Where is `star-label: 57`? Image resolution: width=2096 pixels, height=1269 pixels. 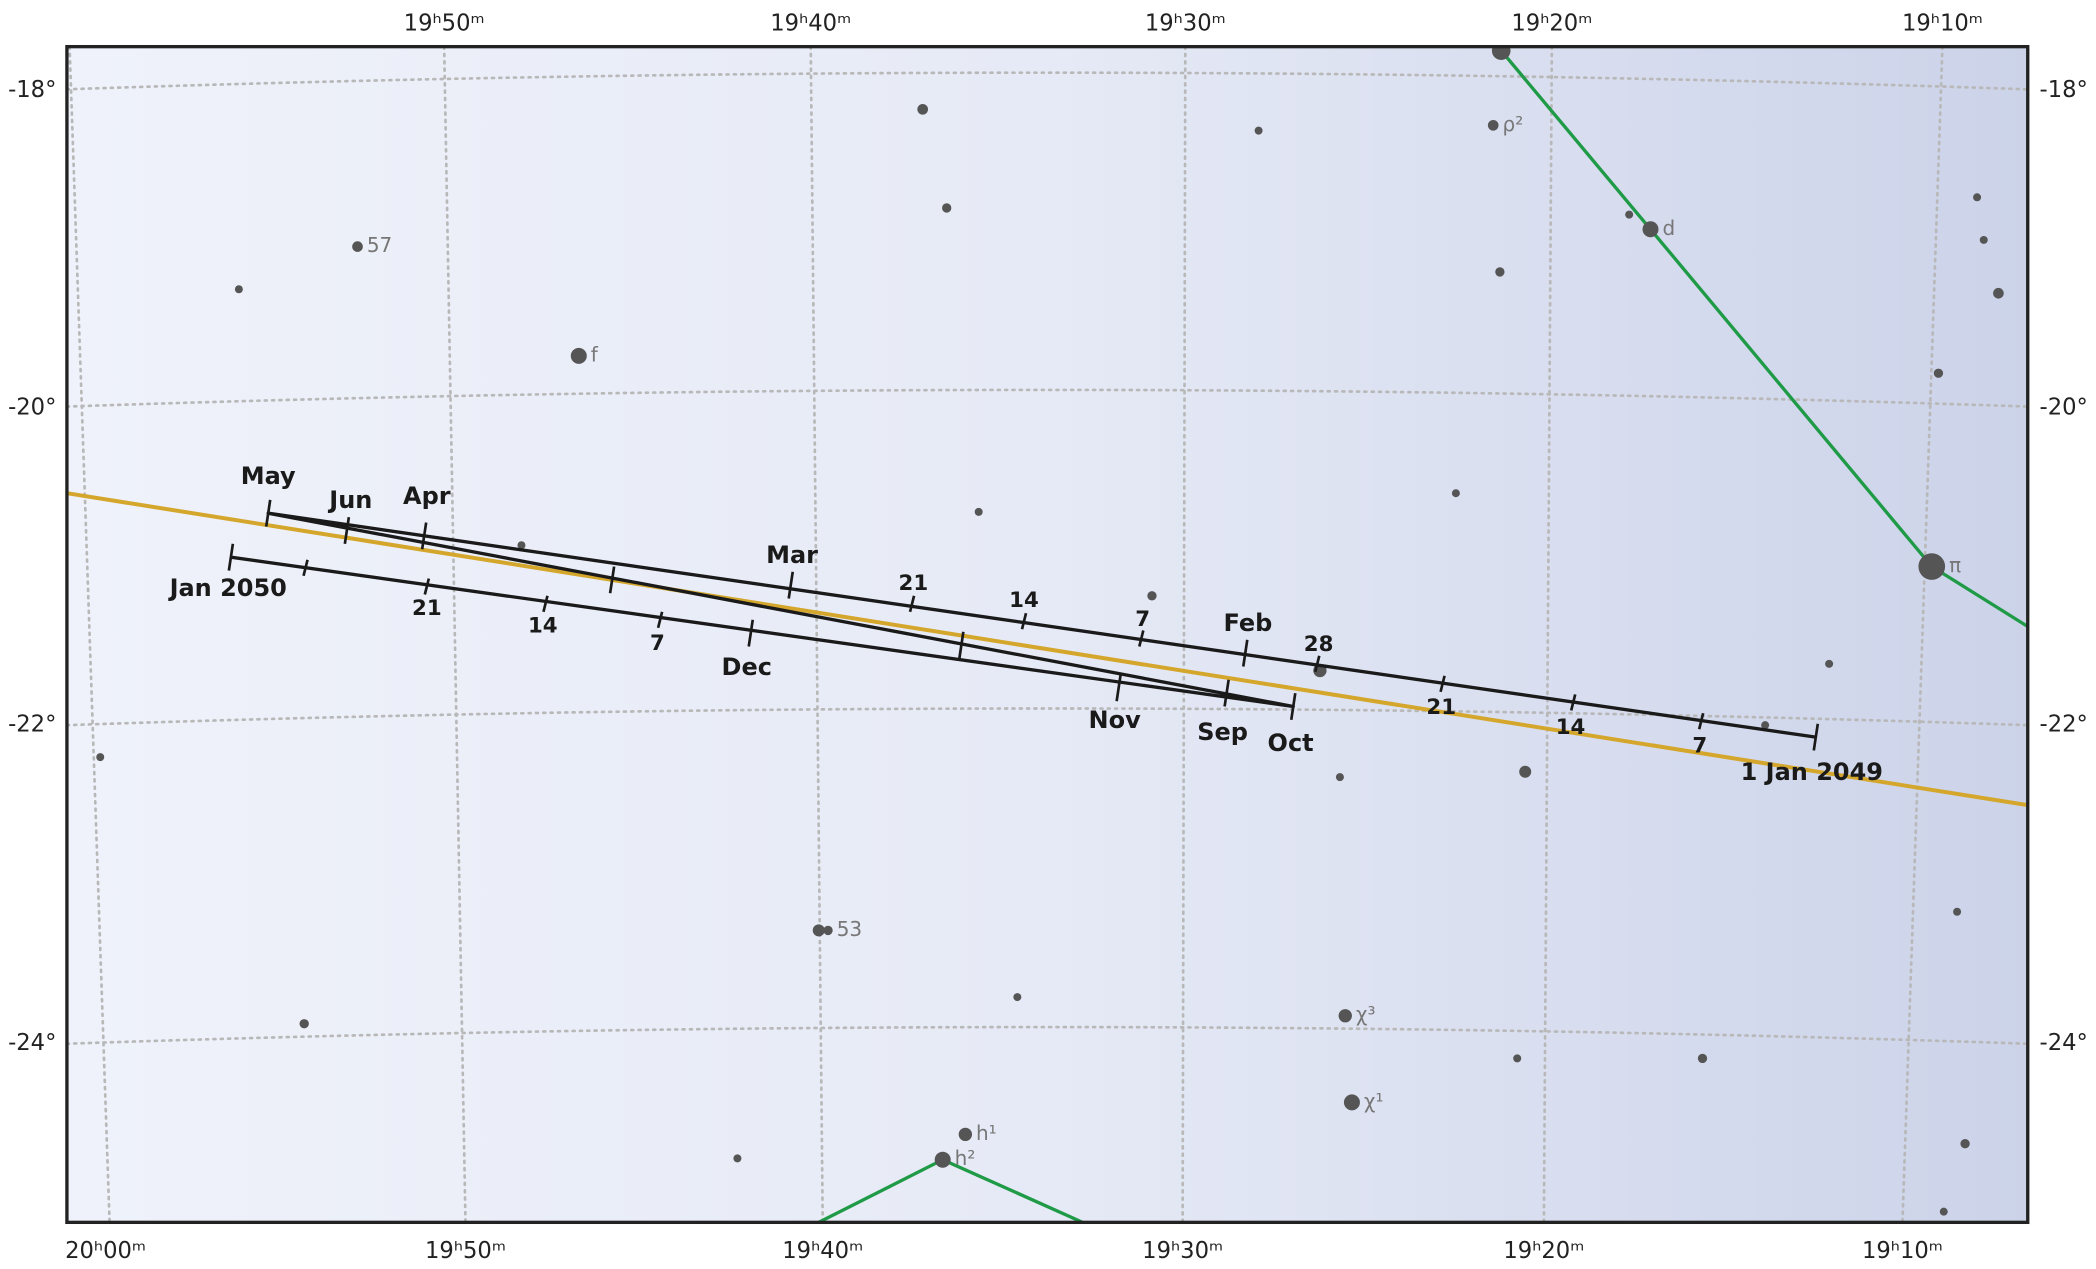 star-label: 57 is located at coordinates (379, 245).